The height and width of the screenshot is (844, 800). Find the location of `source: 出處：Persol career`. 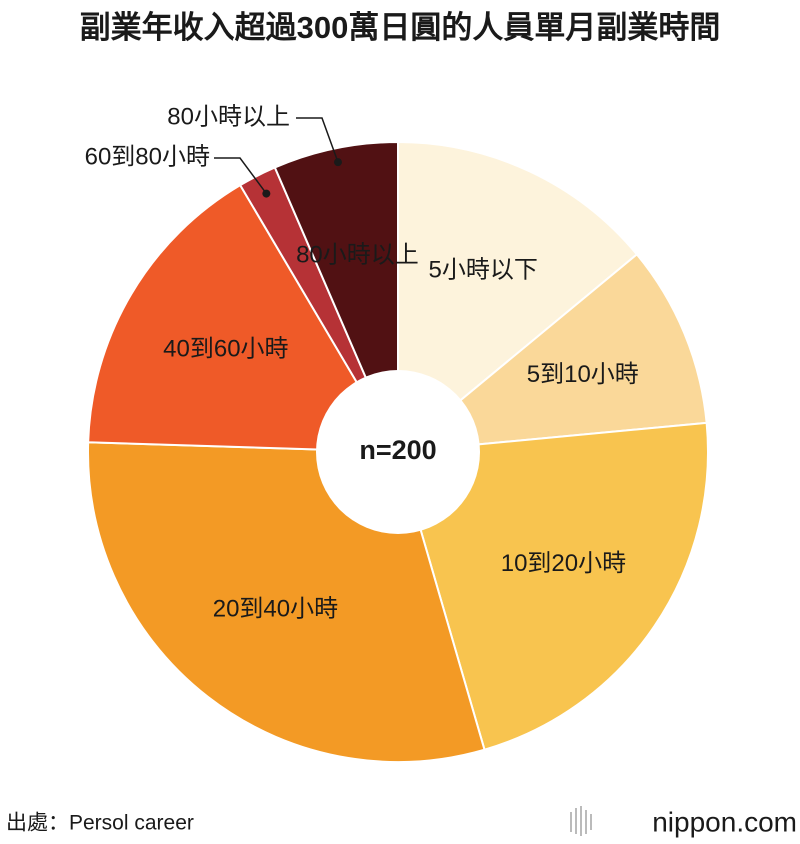

source: 出處：Persol career is located at coordinates (100, 823).